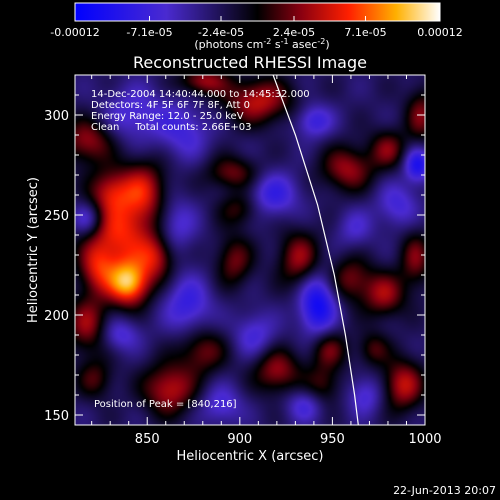  What do you see at coordinates (239, 439) in the screenshot?
I see `x-tick-label-900: 900` at bounding box center [239, 439].